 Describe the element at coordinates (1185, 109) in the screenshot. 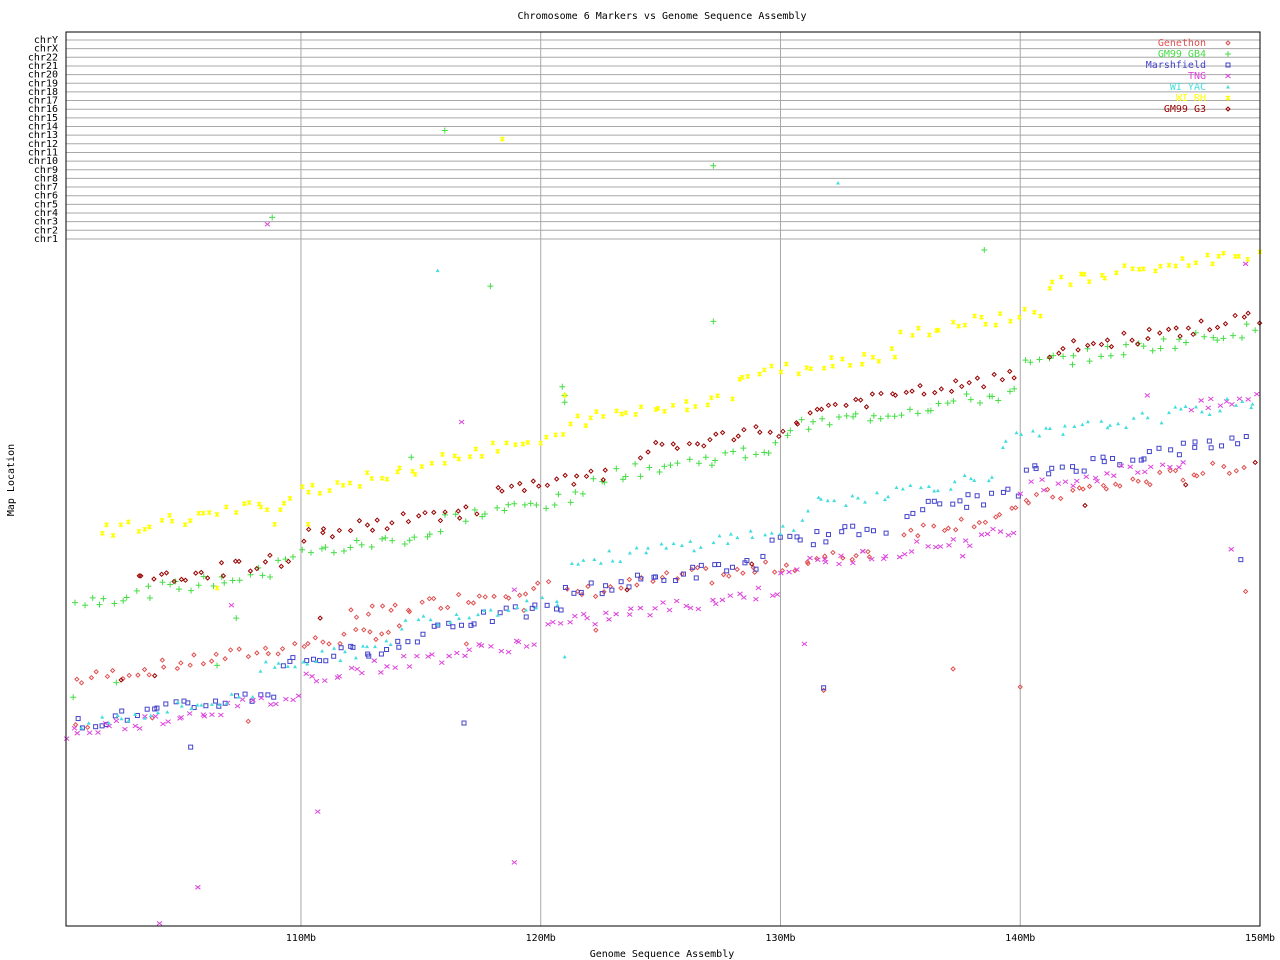

I see `legend-label: GM99 G3` at that location.